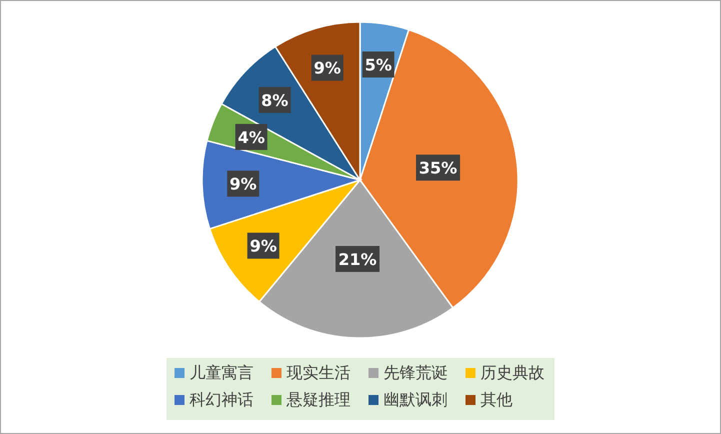 The width and height of the screenshot is (721, 434). What do you see at coordinates (222, 372) in the screenshot?
I see `legend-label: 儿童寓言` at bounding box center [222, 372].